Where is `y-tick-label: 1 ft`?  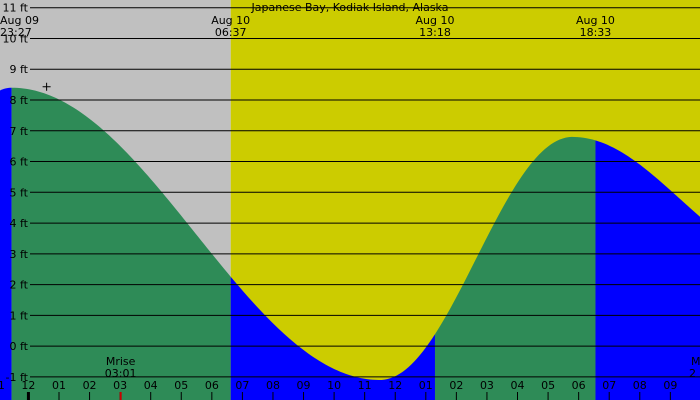 y-tick-label: 1 ft is located at coordinates (19, 315).